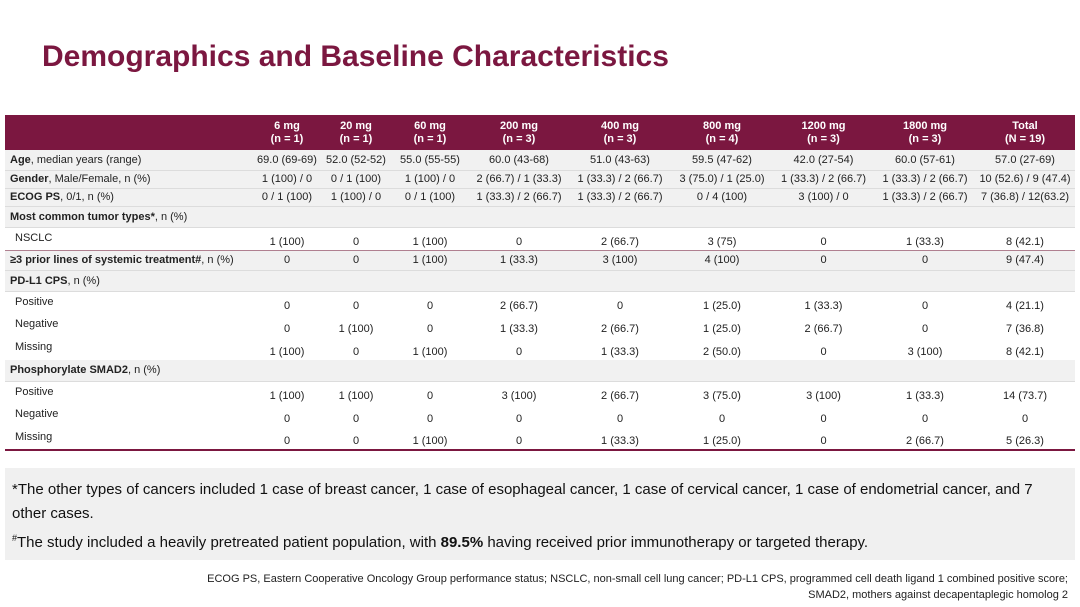  Describe the element at coordinates (128, 238) in the screenshot. I see `row-label: NSCLC` at that location.